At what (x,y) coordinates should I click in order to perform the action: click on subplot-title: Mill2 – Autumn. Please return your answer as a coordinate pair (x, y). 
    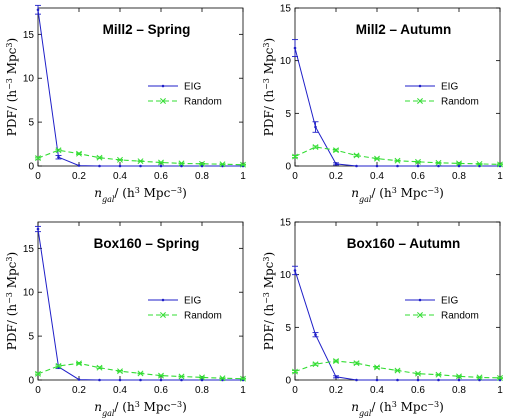
    Looking at the image, I should click on (404, 29).